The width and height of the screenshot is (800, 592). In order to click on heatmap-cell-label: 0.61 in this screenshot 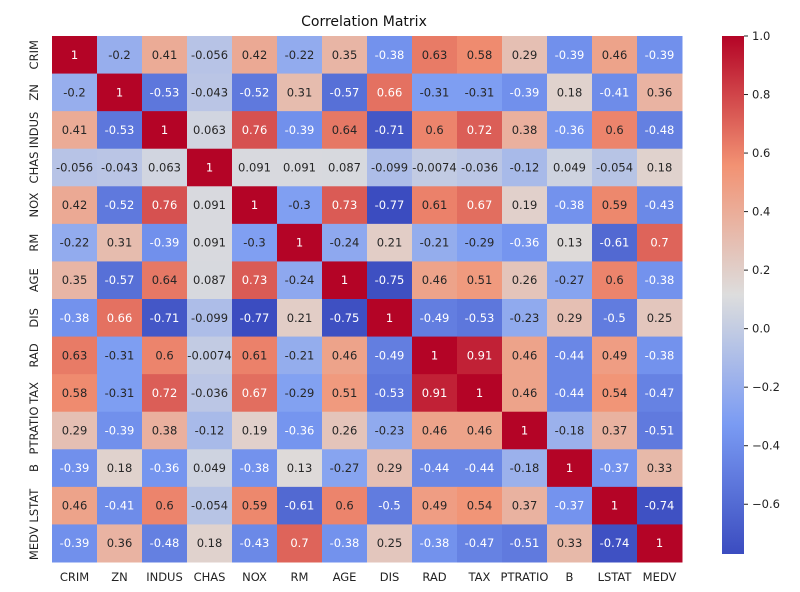, I will do `click(435, 205)`.